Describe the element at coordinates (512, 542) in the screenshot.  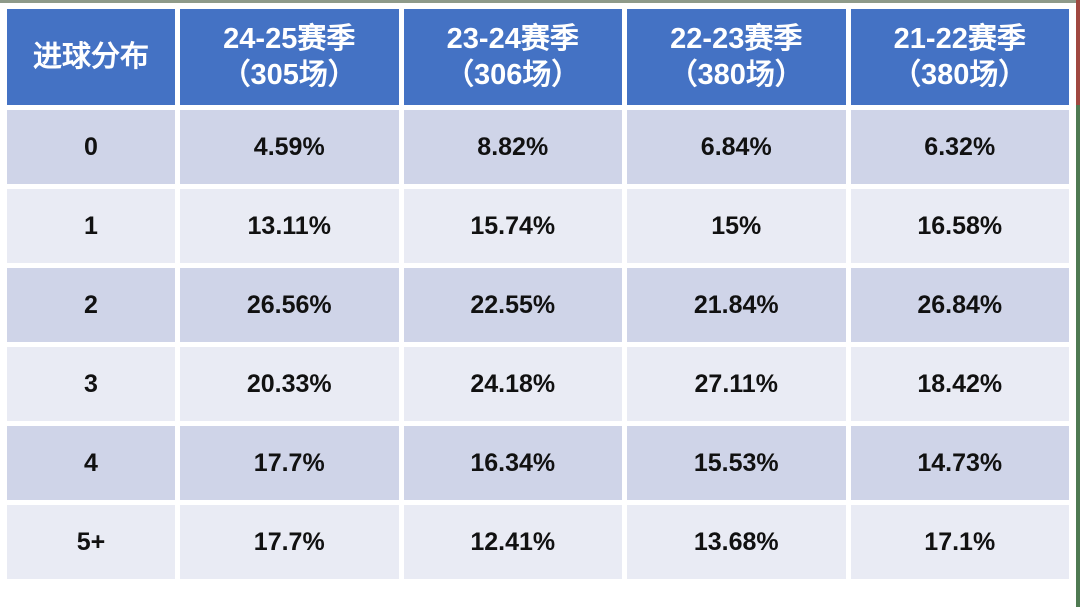
I see `value-cell: 12.41%` at that location.